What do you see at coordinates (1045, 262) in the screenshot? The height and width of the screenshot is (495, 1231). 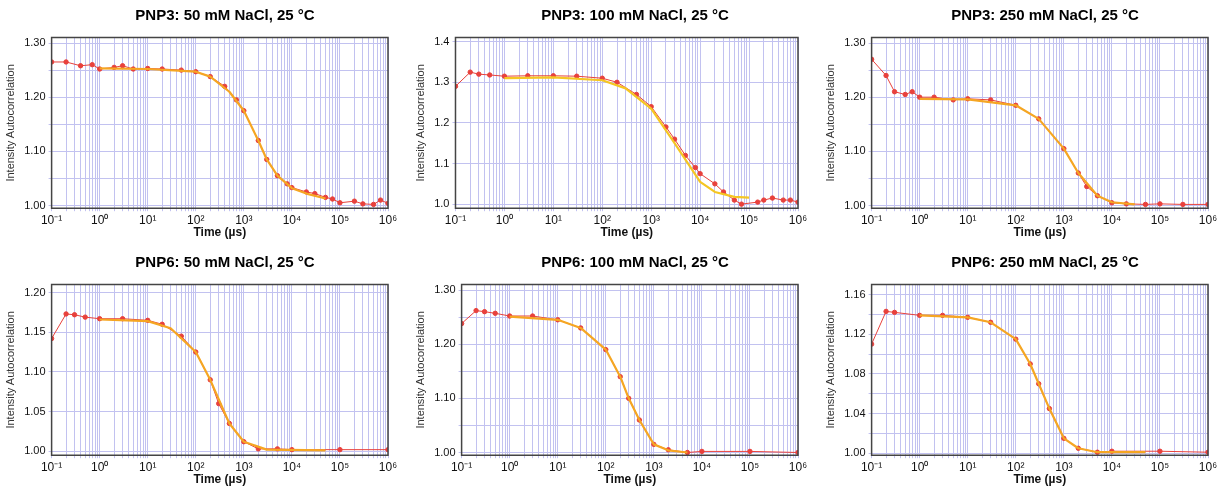 I see `chart-title: PNP6: 250 mM NaCl, 25 °C` at bounding box center [1045, 262].